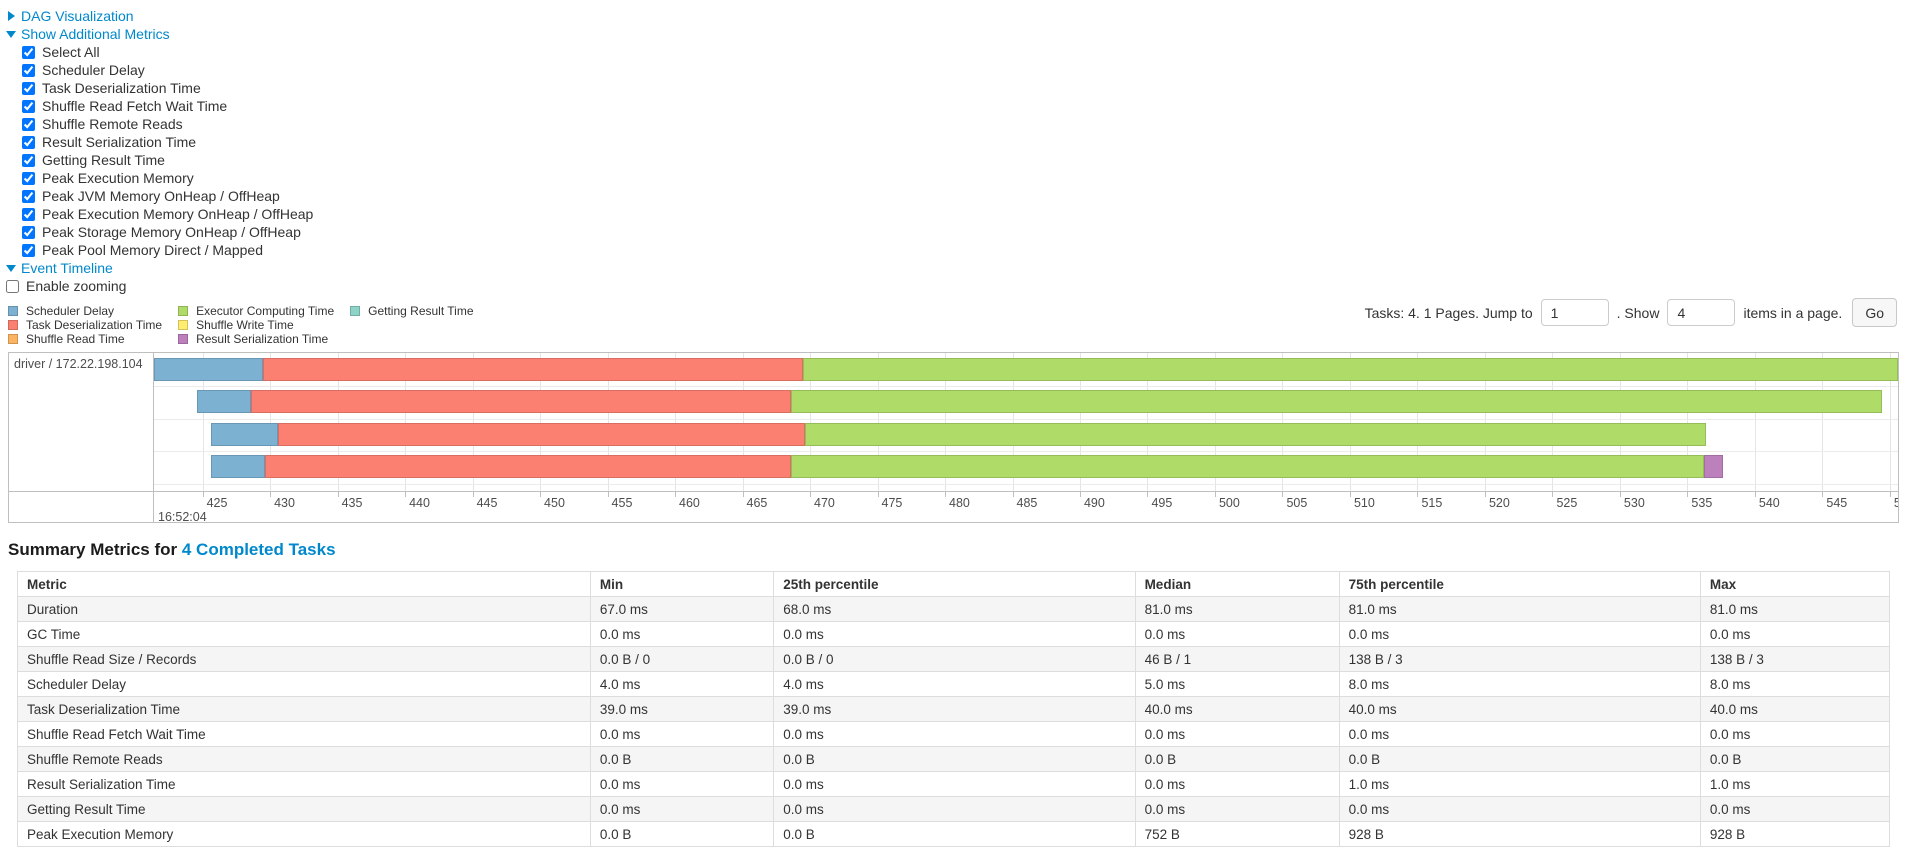 This screenshot has width=1907, height=865. Describe the element at coordinates (1519, 609) in the screenshot. I see `table-cell: 81.0 ms` at that location.